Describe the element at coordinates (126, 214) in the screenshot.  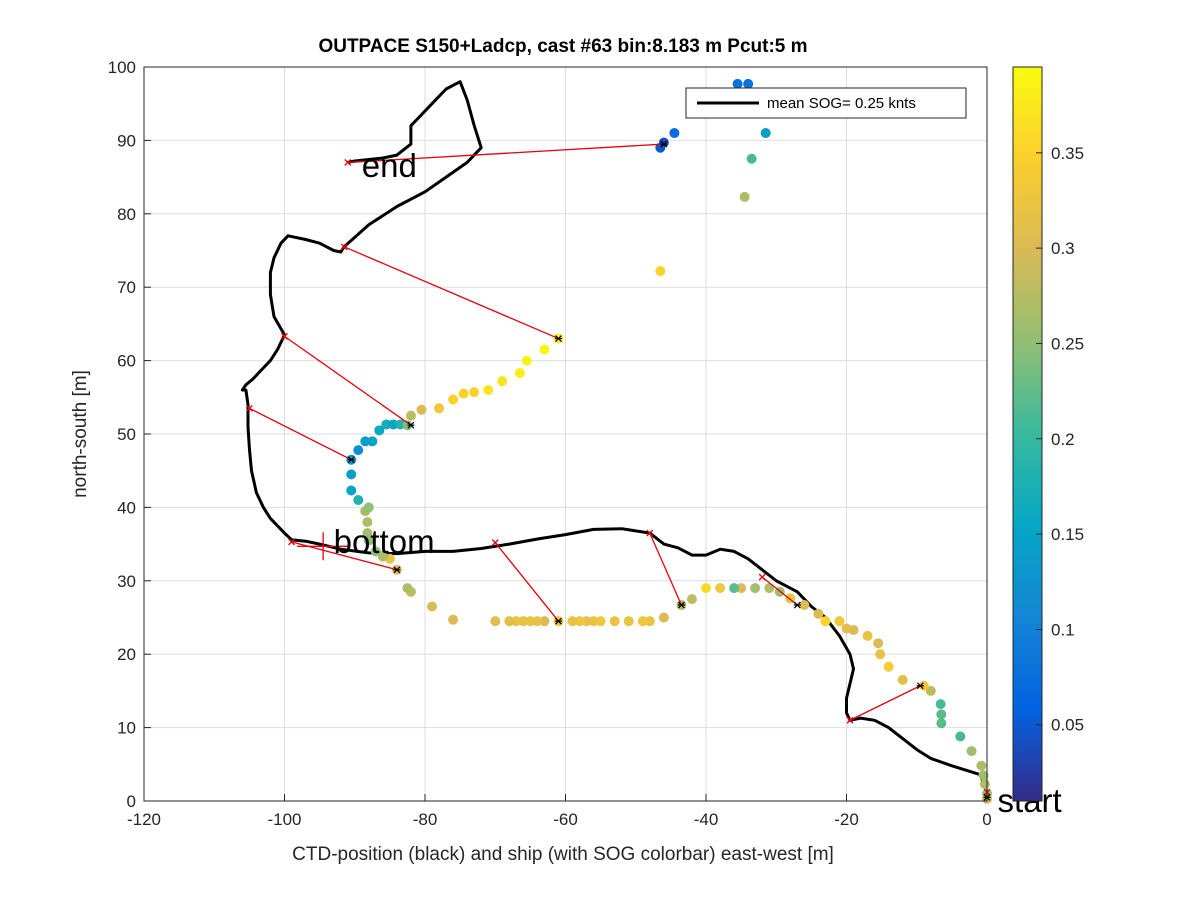
I see `y-tick-label: 80` at that location.